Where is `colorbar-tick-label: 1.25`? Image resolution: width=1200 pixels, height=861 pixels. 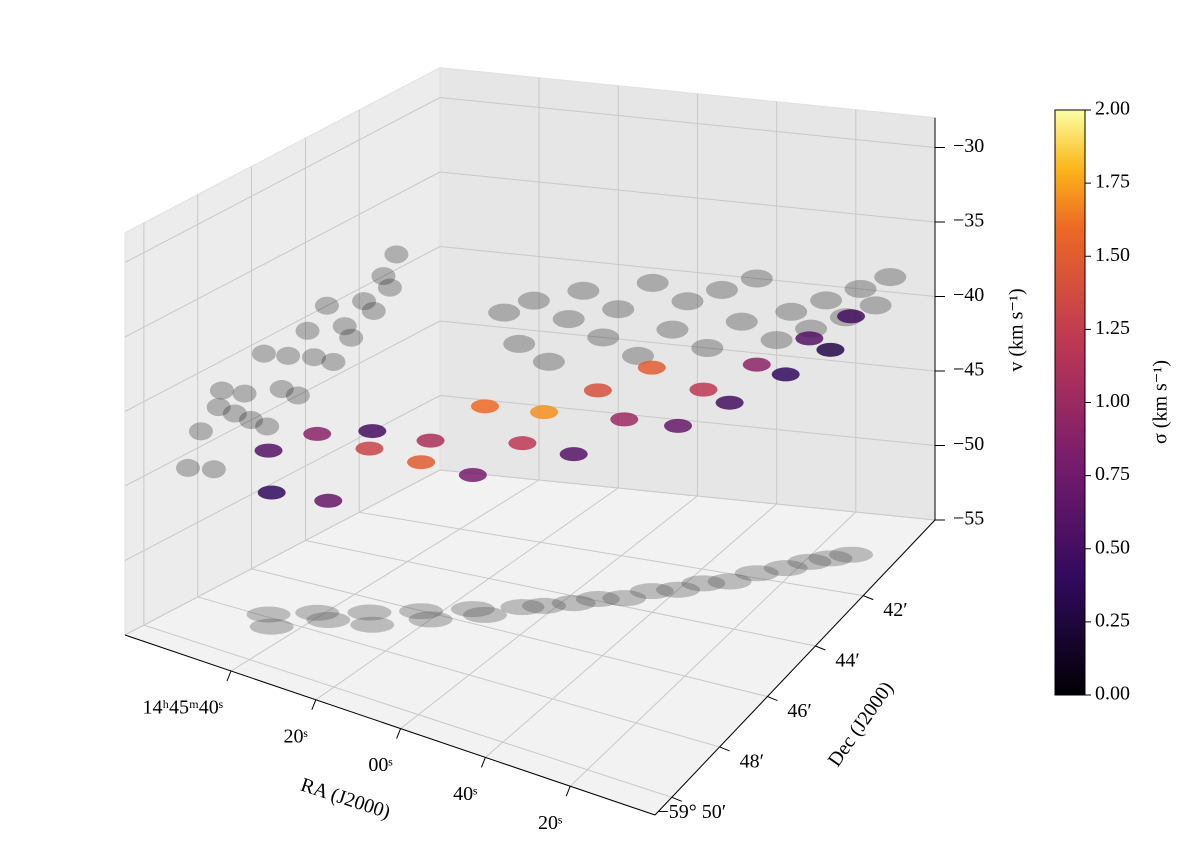
colorbar-tick-label: 1.25 is located at coordinates (1112, 328).